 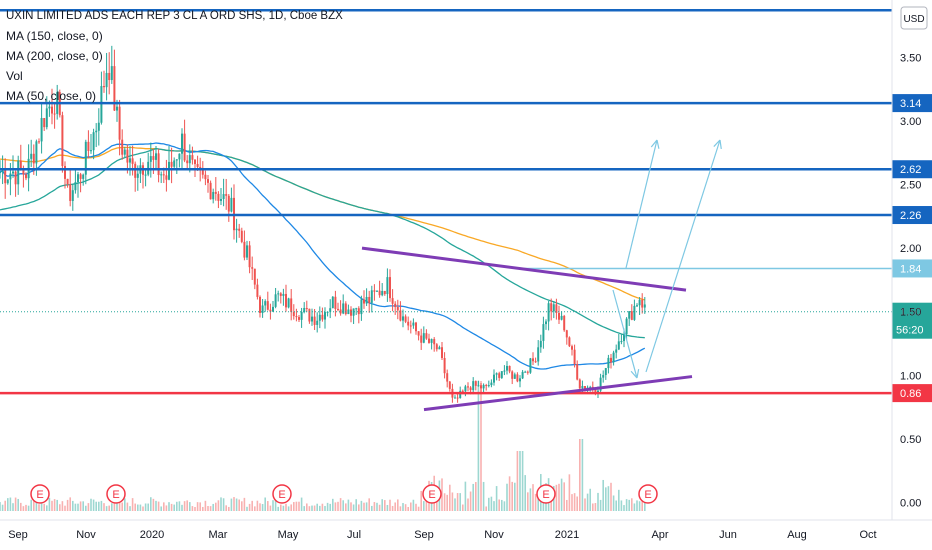 I want to click on level-label-2.26: 2.26, so click(x=910, y=216).